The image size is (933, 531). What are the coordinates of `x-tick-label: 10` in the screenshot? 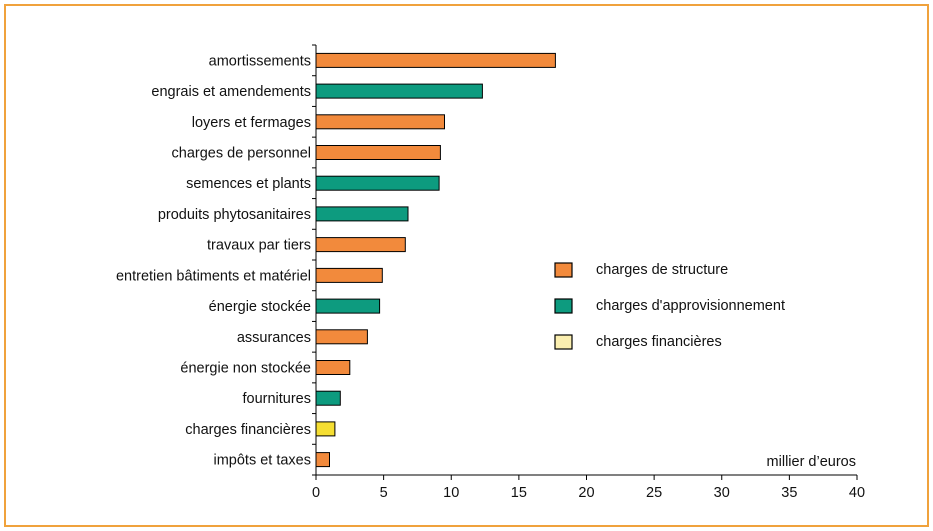 It's located at (451, 493).